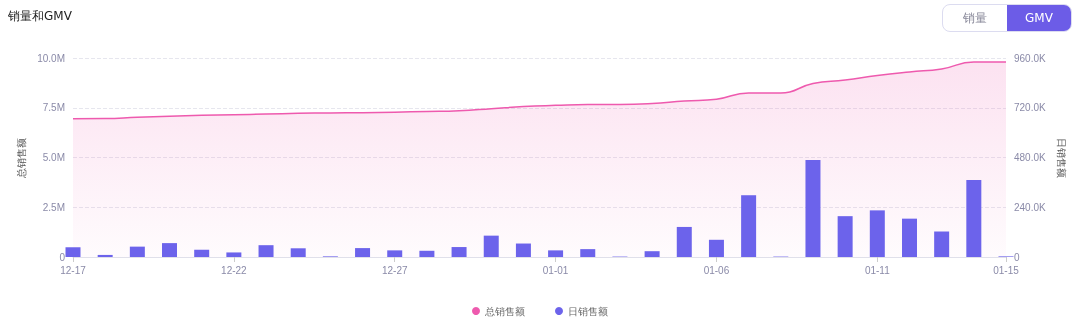  Describe the element at coordinates (73, 270) in the screenshot. I see `x-tick-label: 12-17` at that location.